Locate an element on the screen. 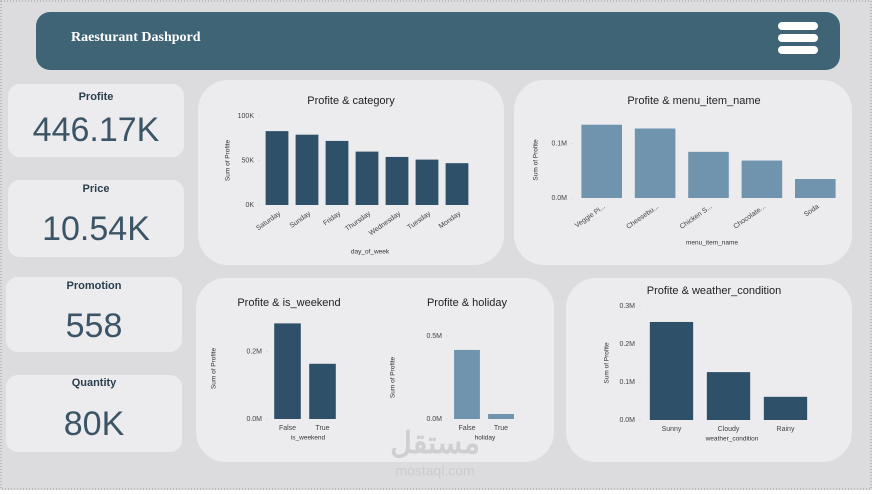 The image size is (872, 495). kpi-value: 446.17K is located at coordinates (96, 130).